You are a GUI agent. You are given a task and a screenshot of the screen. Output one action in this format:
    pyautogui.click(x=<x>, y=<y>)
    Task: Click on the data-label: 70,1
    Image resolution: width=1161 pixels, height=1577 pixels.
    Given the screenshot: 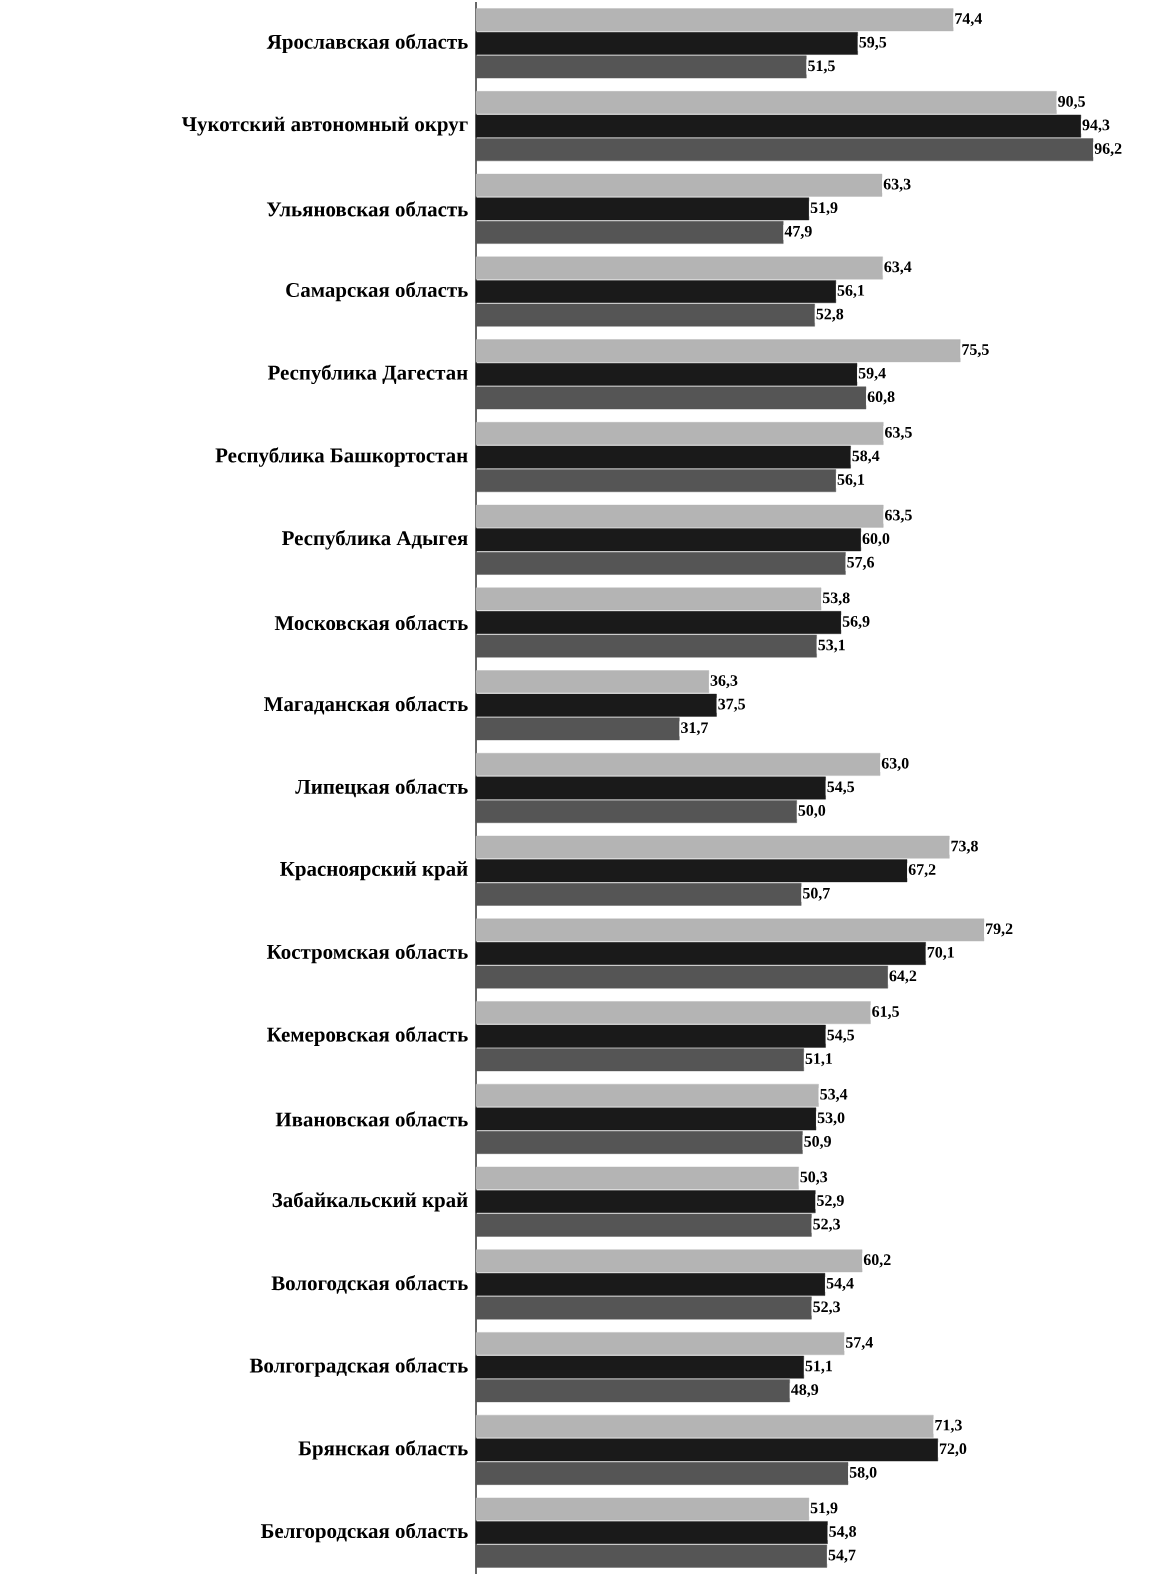 What is the action you would take?
    pyautogui.click(x=940, y=953)
    